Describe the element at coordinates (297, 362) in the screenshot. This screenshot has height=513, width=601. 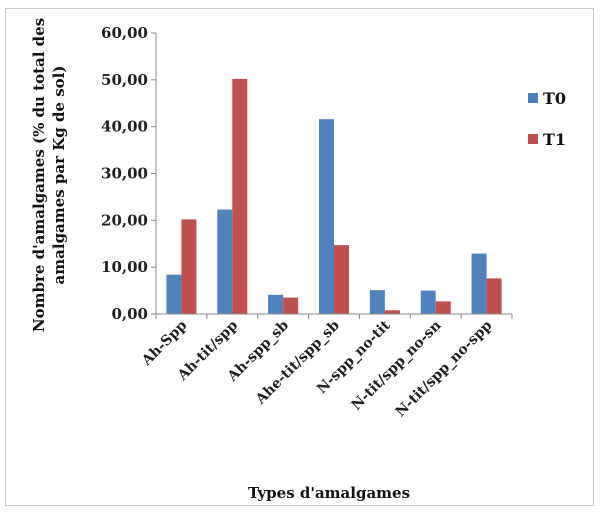
I see `x-tick-label: Ahe-tit/spp_sb` at that location.